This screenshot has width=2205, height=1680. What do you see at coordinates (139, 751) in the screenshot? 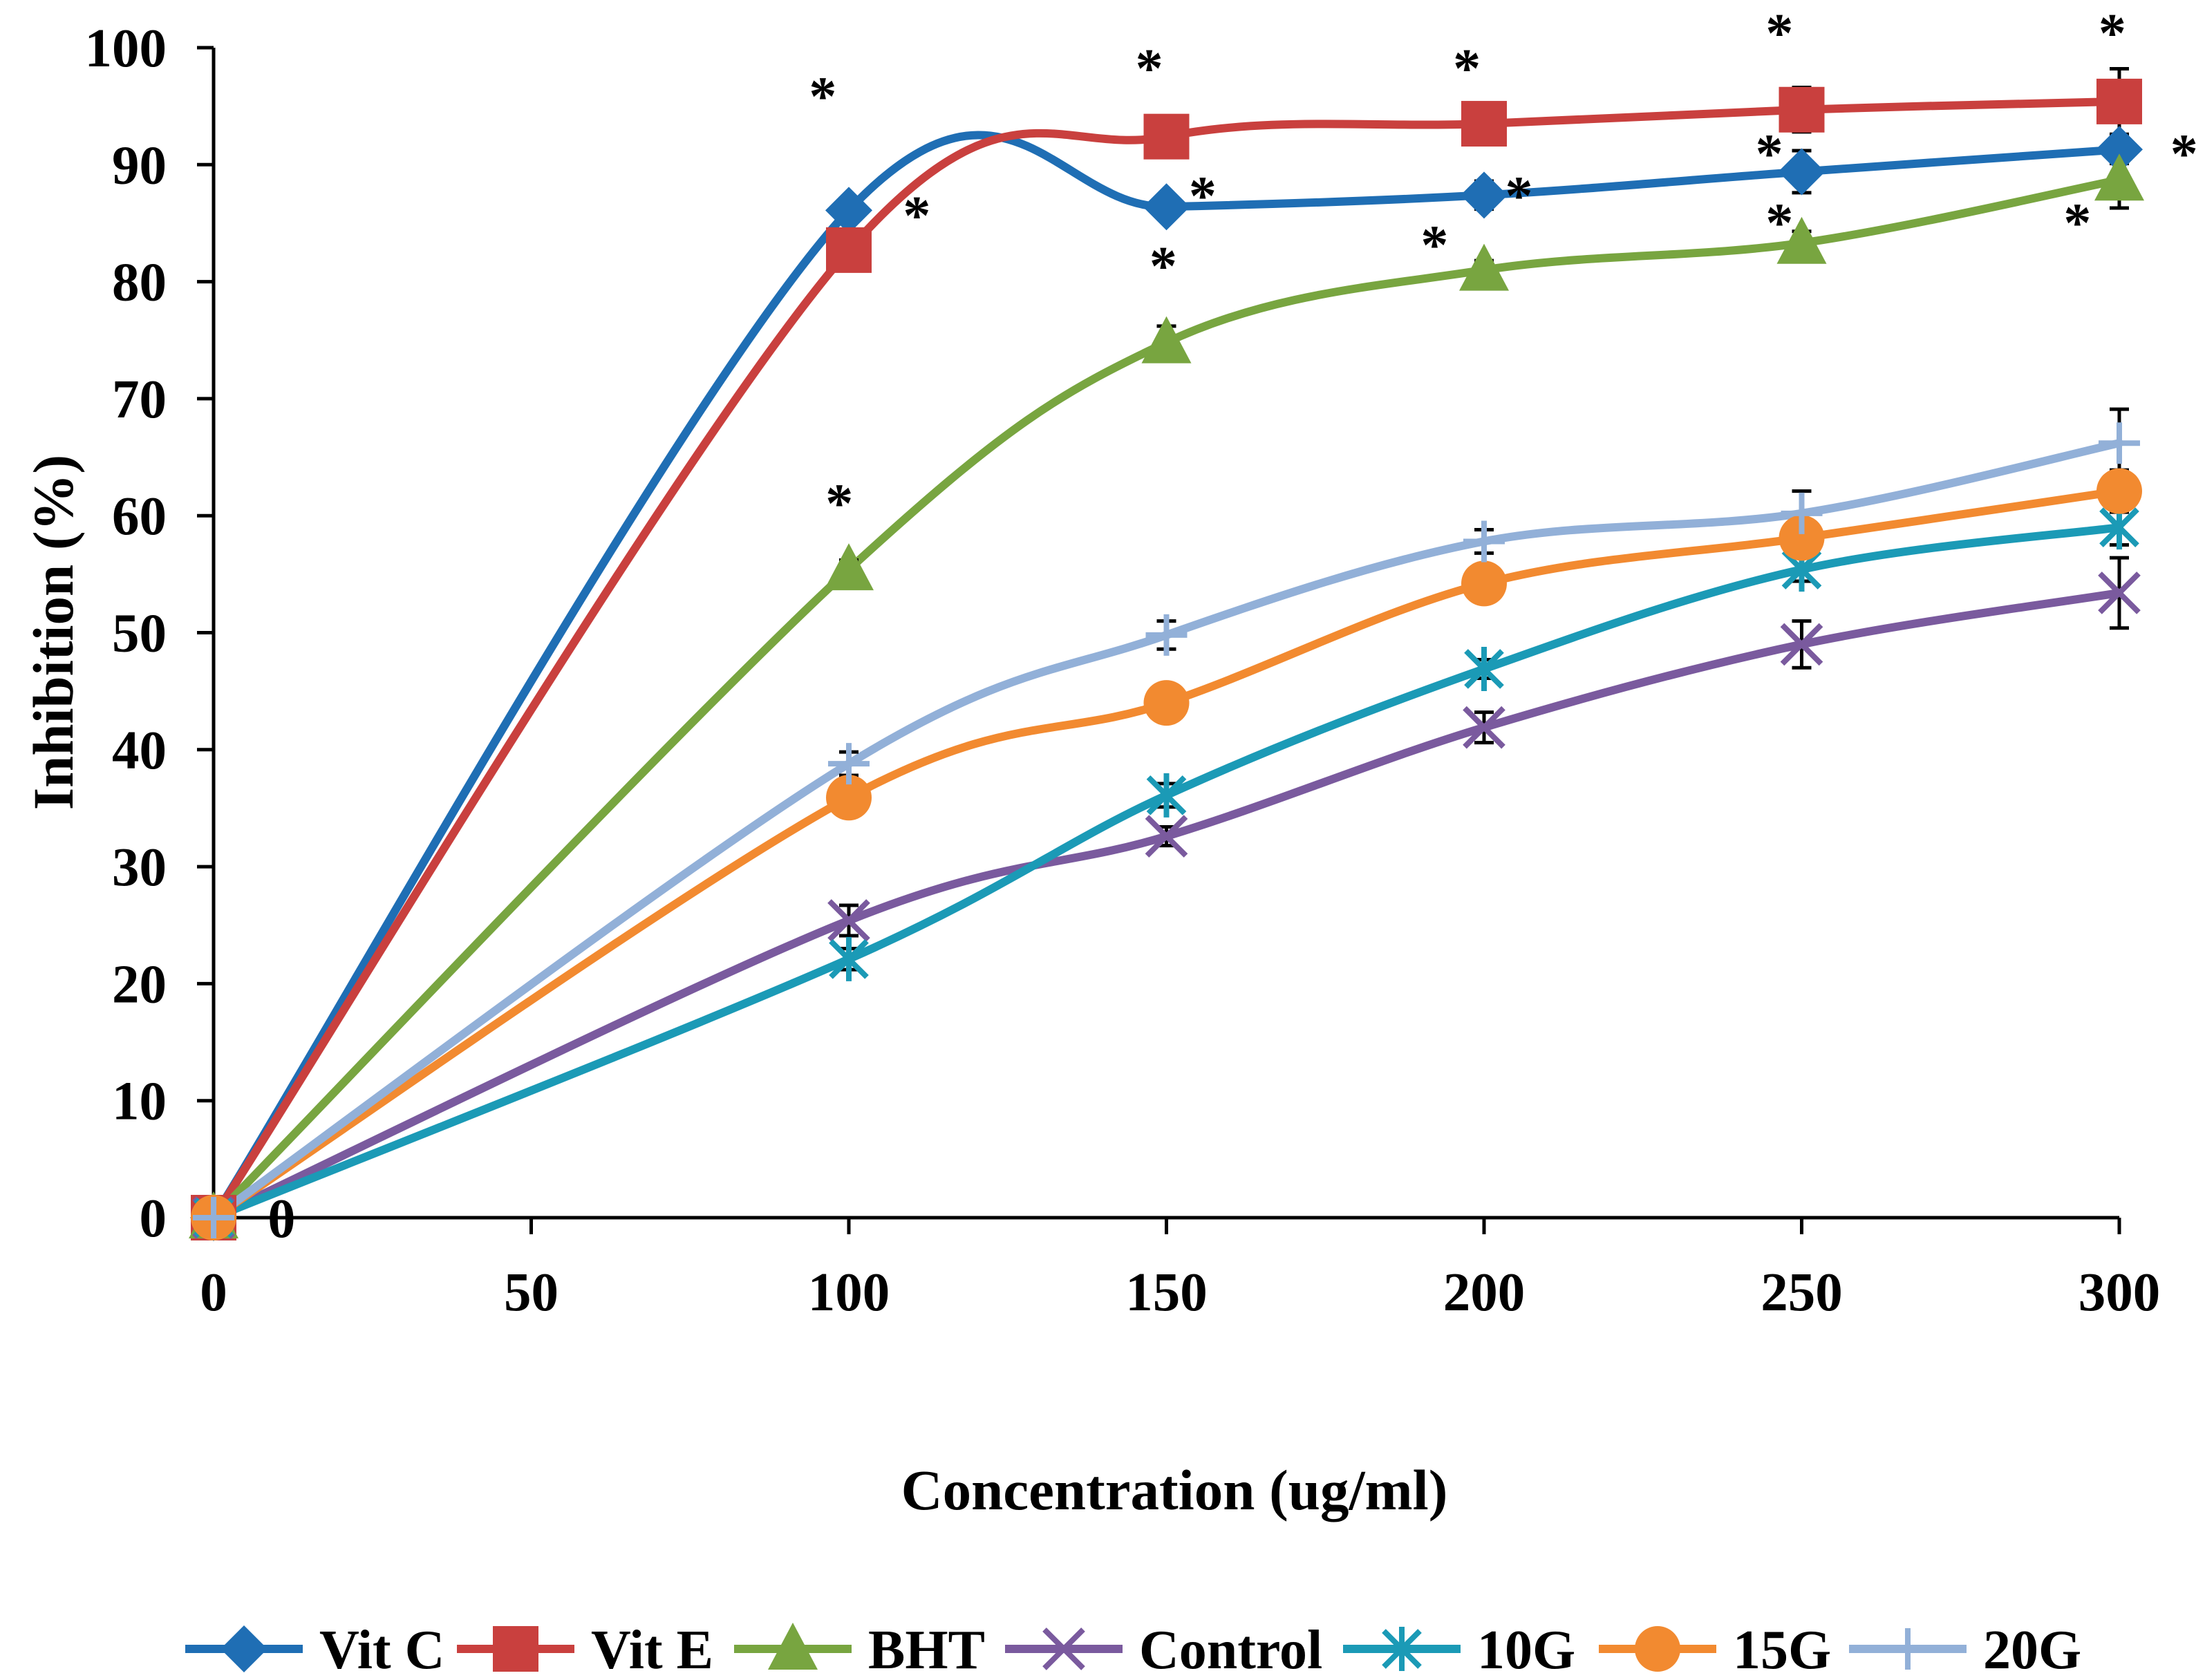
I see `y-tick-label: 40` at bounding box center [139, 751].